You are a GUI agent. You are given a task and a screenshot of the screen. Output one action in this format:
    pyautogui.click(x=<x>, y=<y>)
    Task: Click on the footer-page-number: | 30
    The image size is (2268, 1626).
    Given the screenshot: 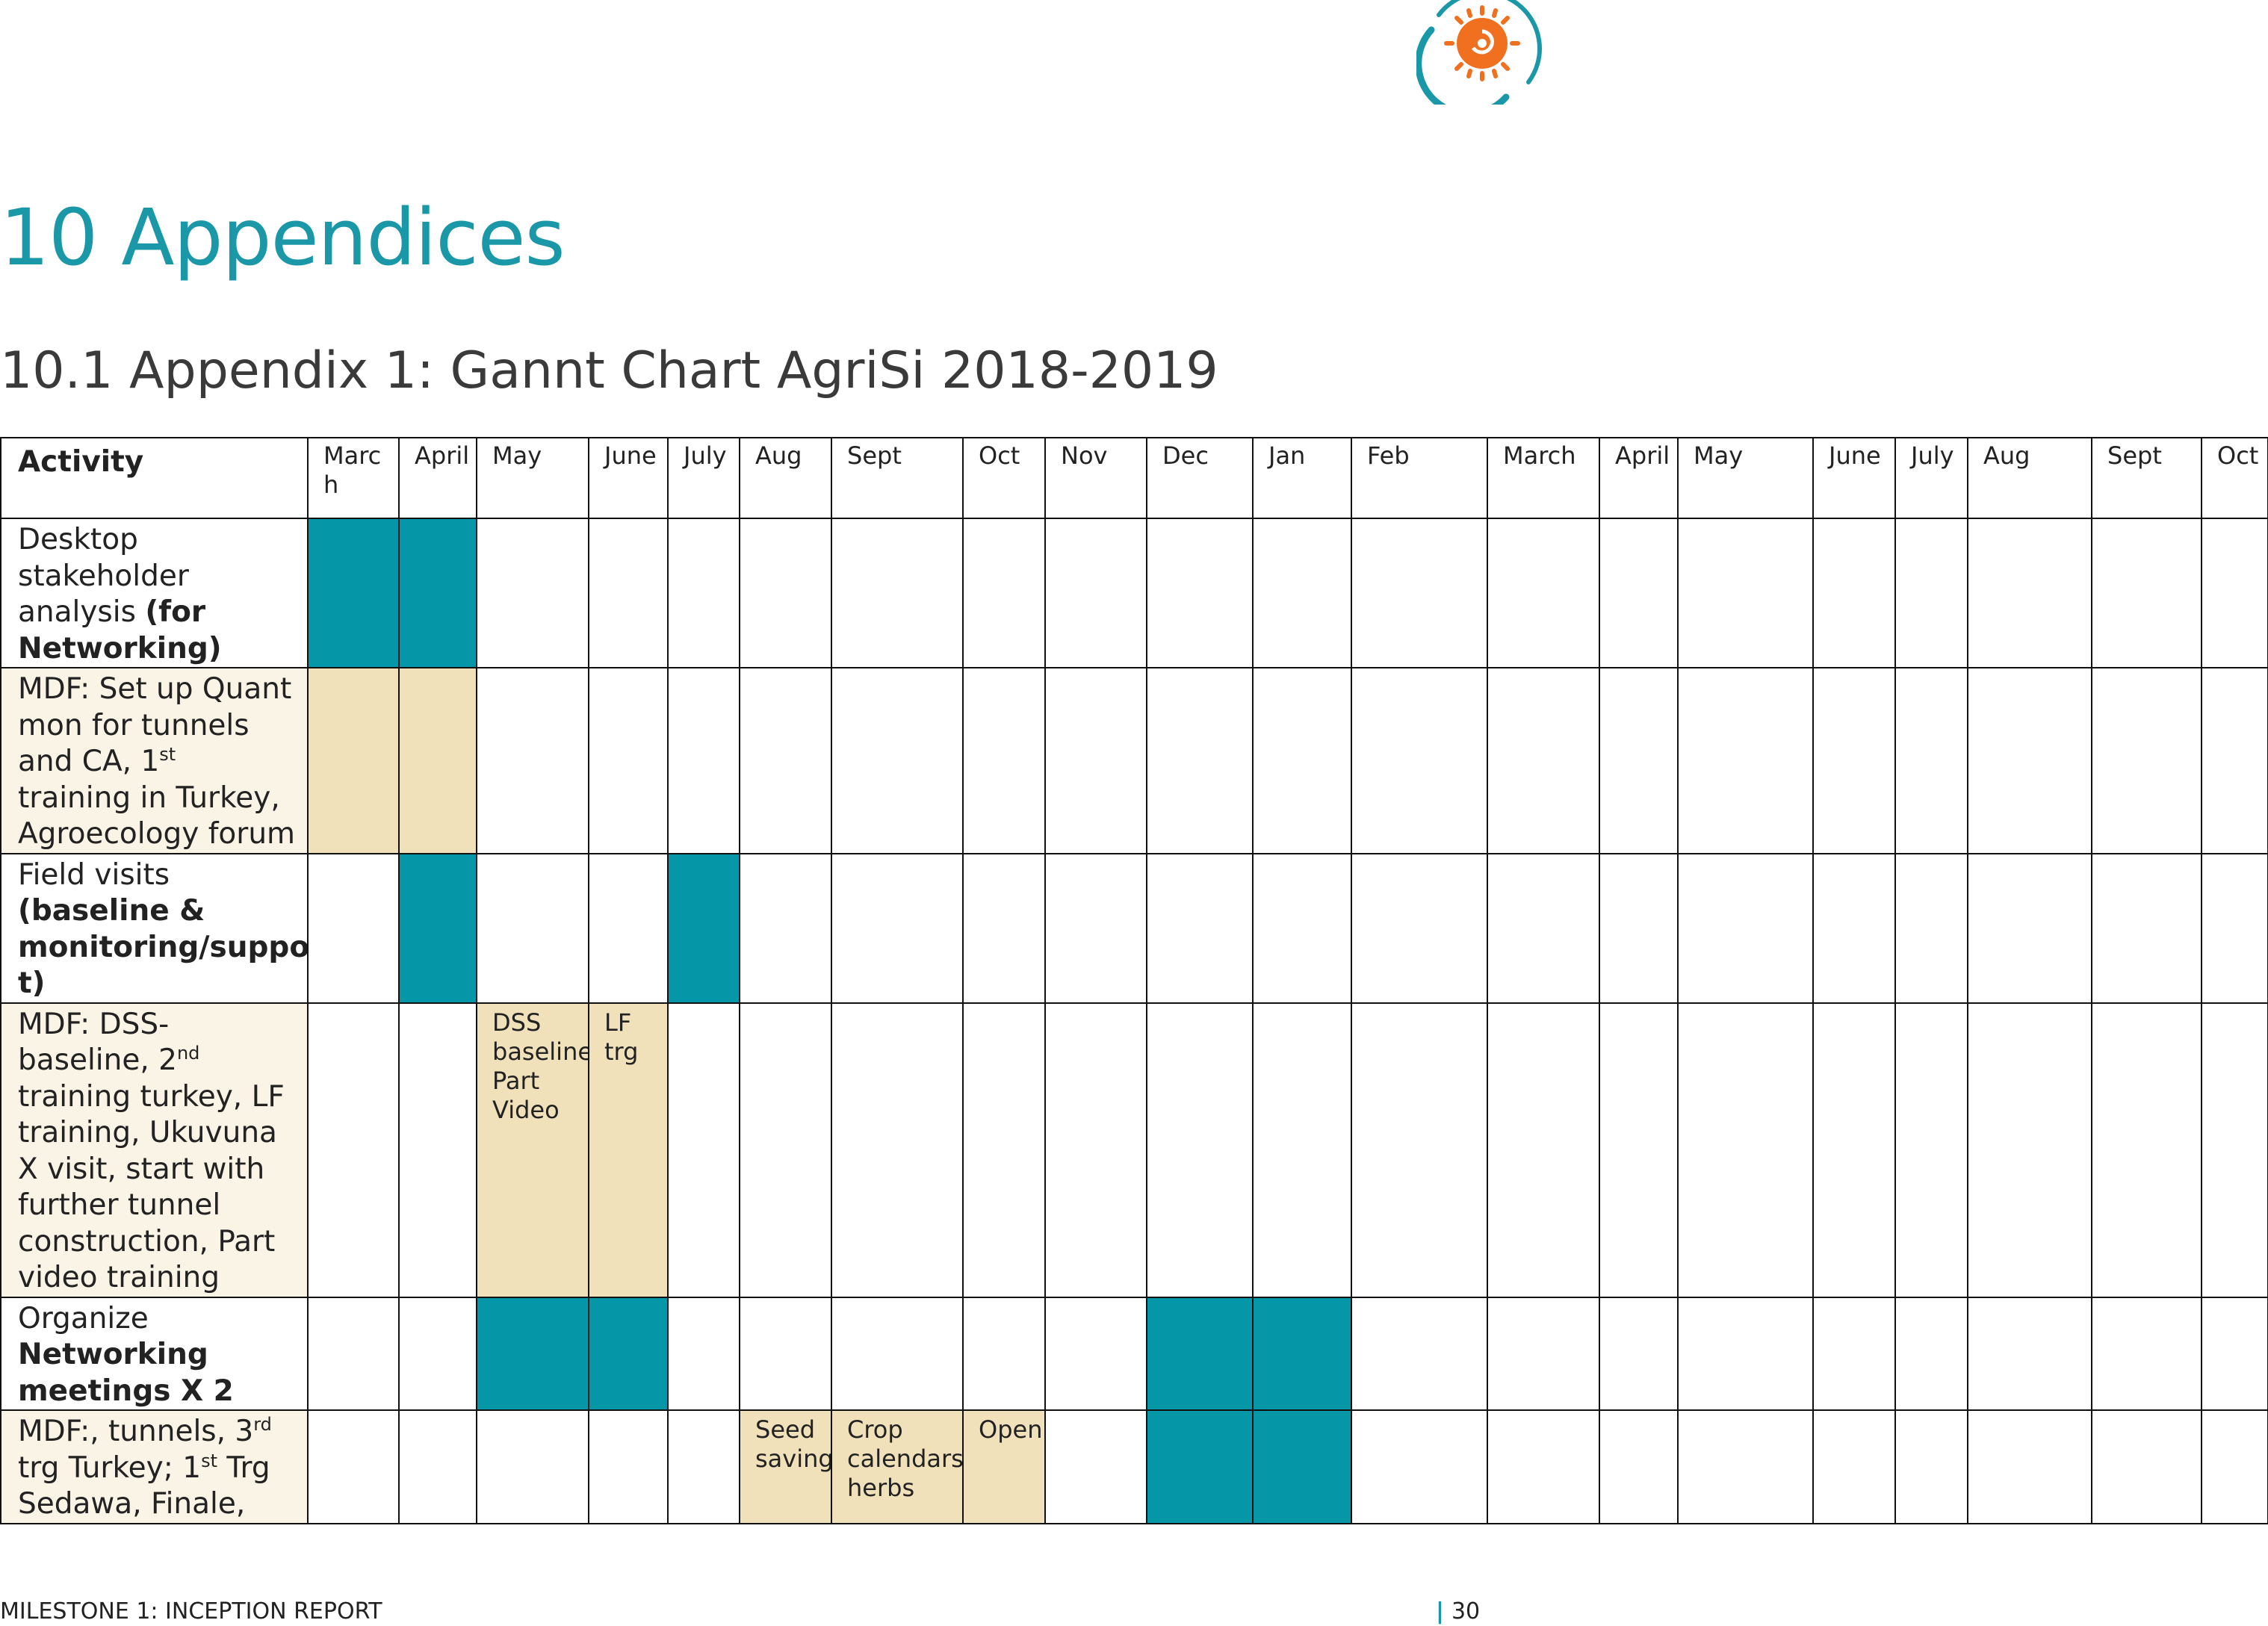 What is the action you would take?
    pyautogui.click(x=1458, y=1611)
    